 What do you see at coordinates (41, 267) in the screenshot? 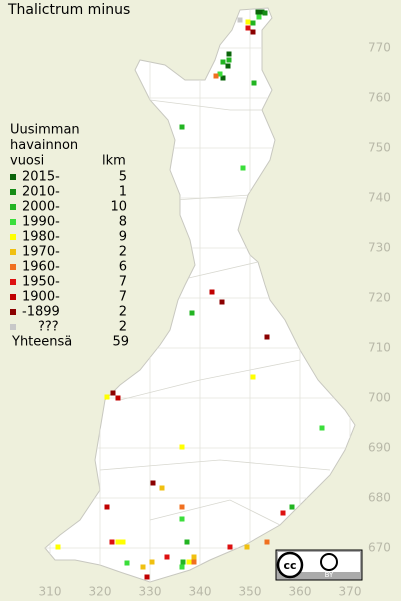
I see `legend-label: 1960-` at bounding box center [41, 267].